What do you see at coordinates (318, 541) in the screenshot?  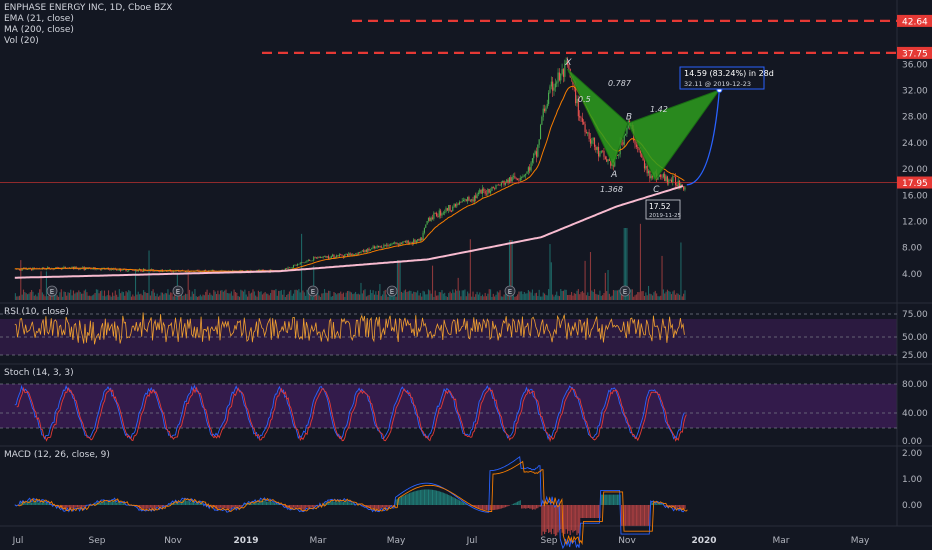 I see `time-tick-label: Mar` at bounding box center [318, 541].